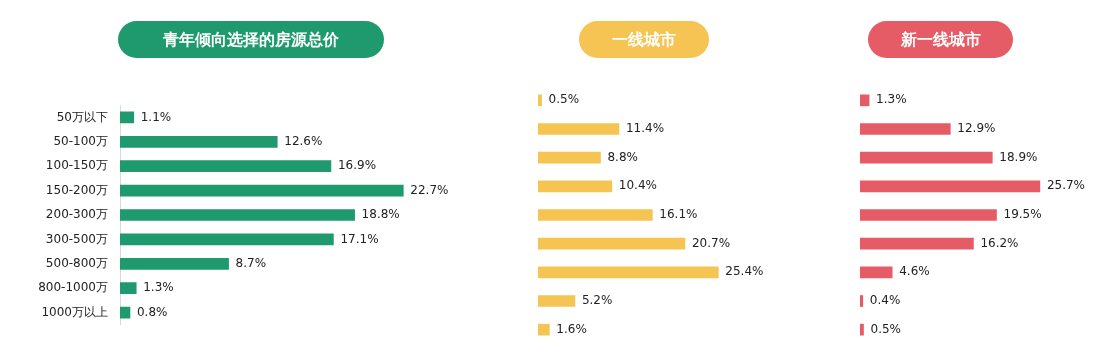  I want to click on data-label: 25.4%, so click(744, 271).